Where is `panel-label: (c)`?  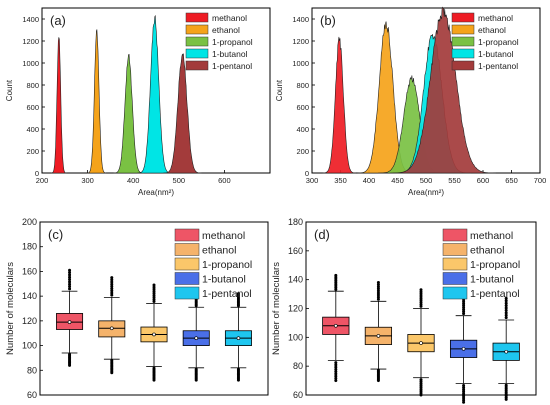 panel-label: (c) is located at coordinates (55, 234).